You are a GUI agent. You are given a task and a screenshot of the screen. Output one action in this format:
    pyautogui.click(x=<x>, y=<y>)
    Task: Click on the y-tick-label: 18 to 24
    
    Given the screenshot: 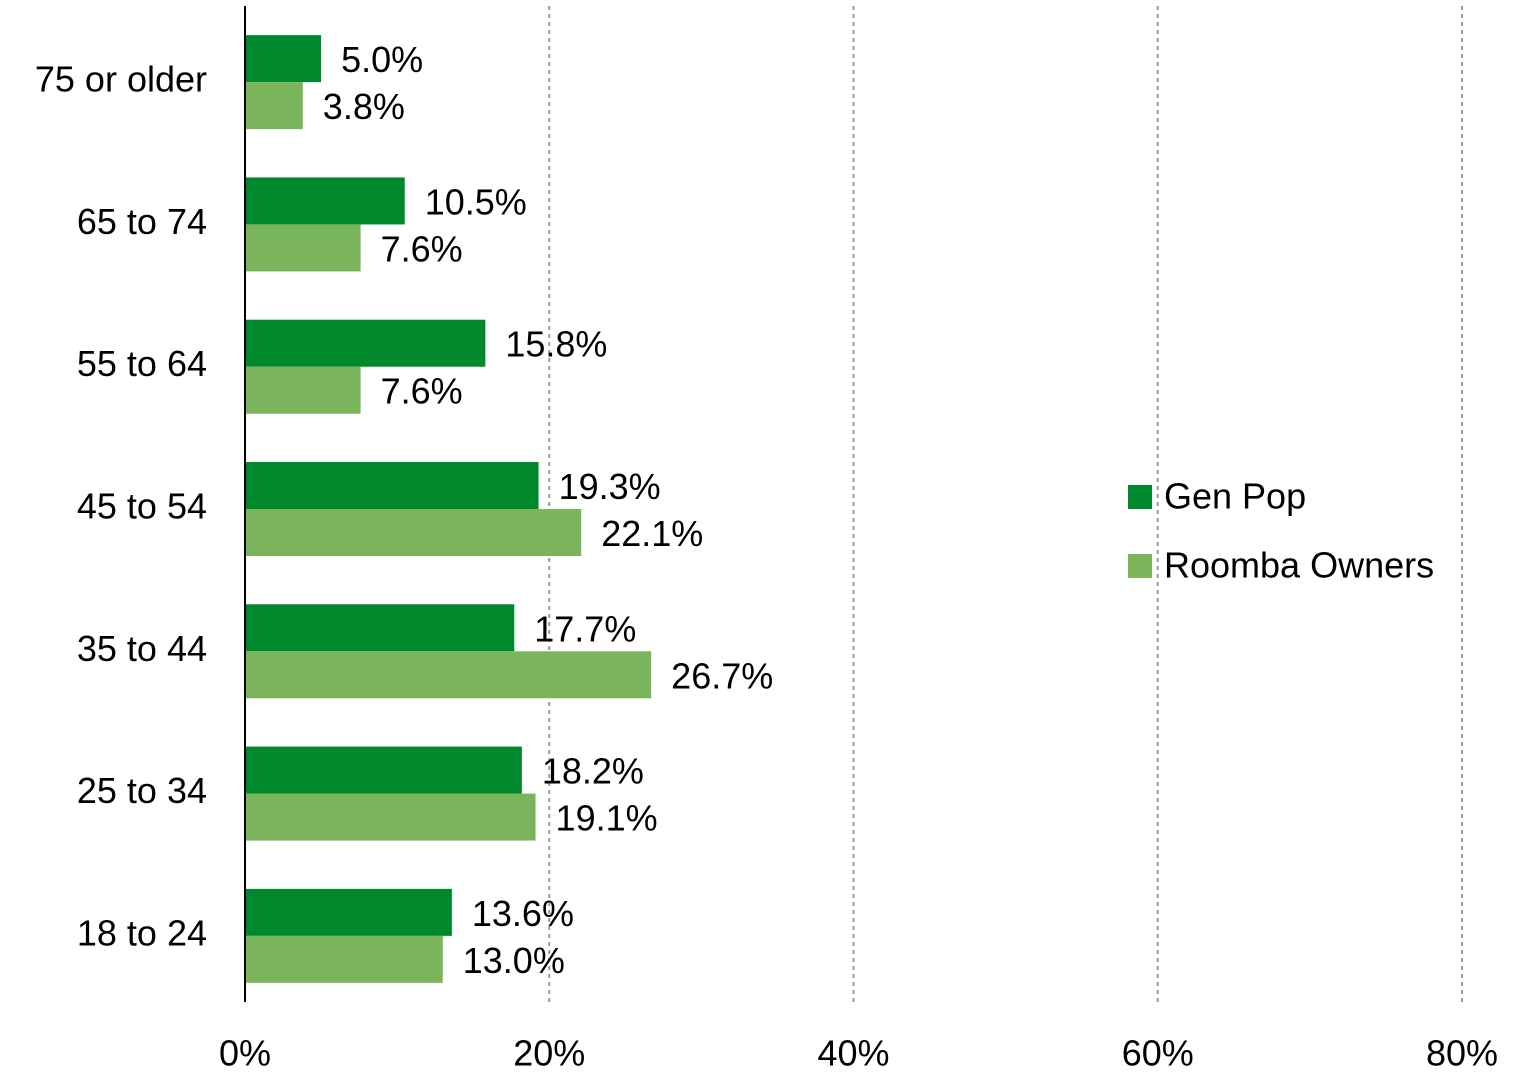 What is the action you would take?
    pyautogui.click(x=142, y=932)
    